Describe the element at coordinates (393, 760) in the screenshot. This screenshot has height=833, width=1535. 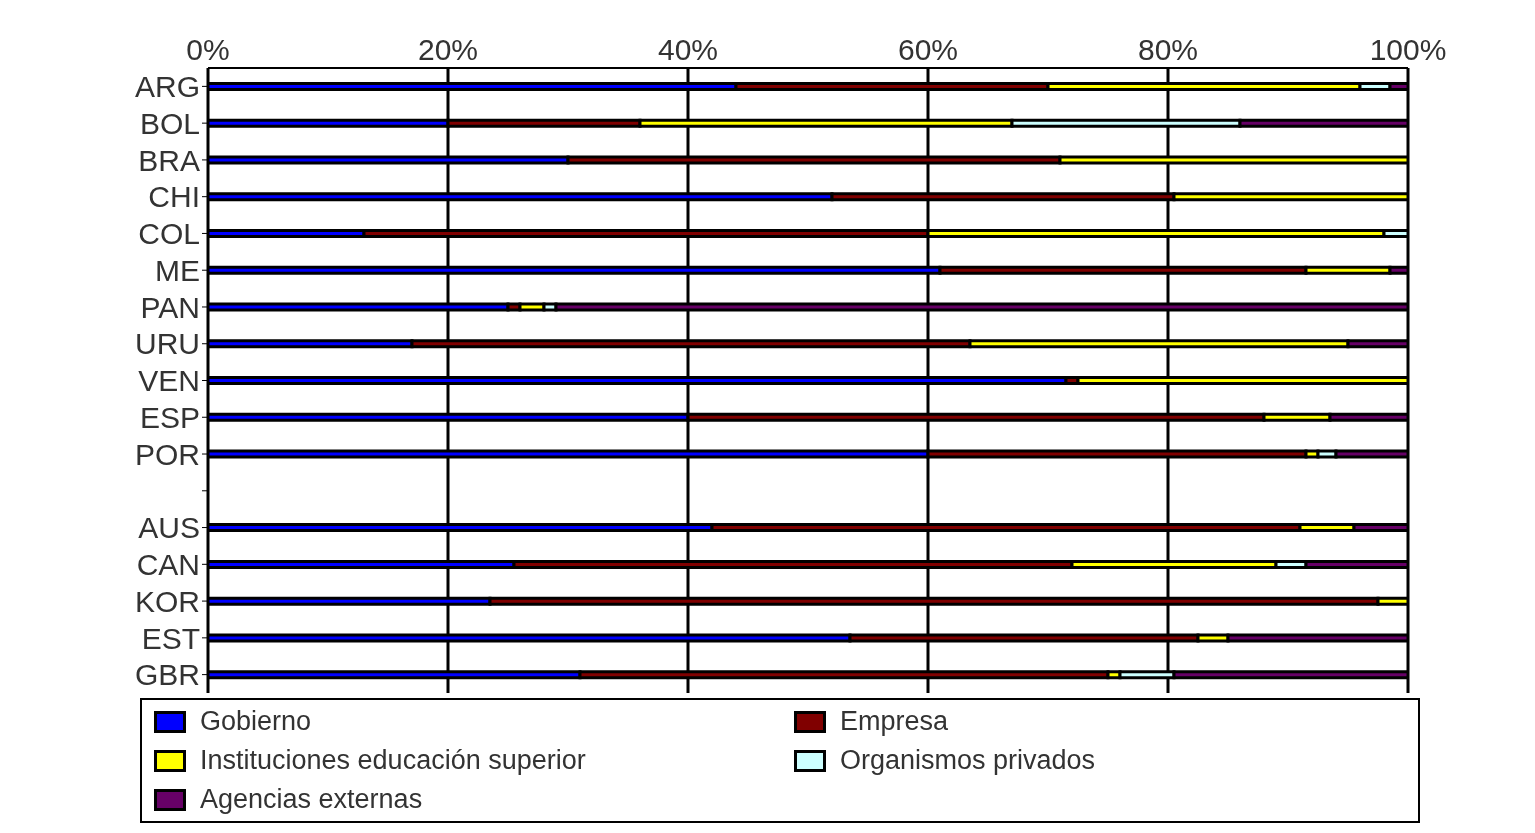
I see `legend-label: Instituciones educación superior` at that location.